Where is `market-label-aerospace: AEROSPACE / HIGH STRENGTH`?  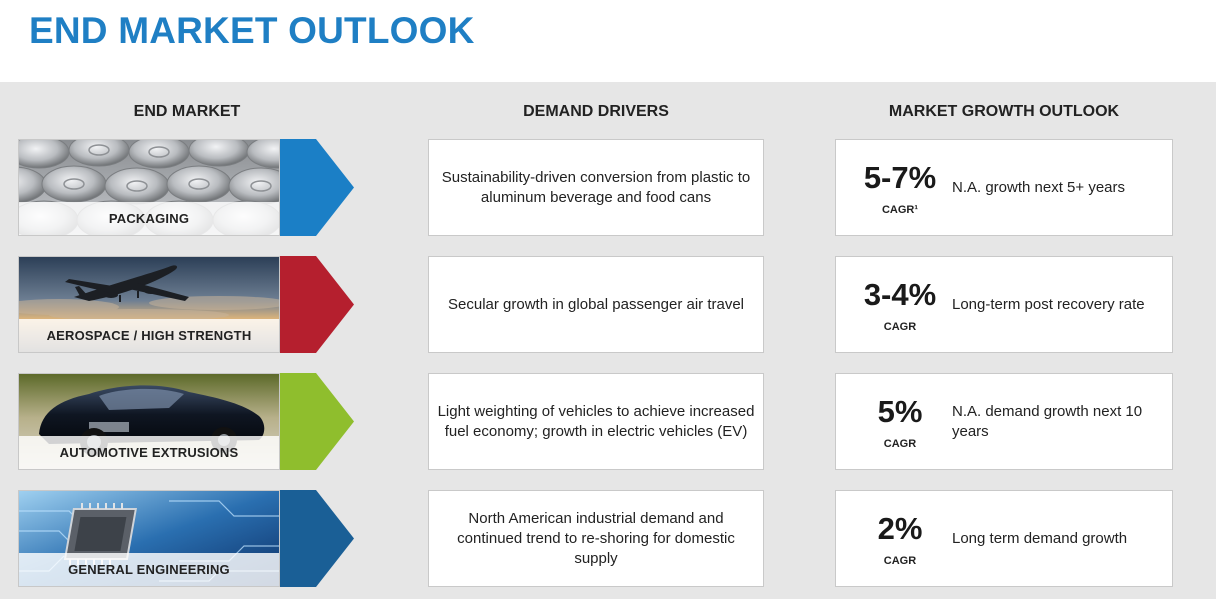 market-label-aerospace: AEROSPACE / HIGH STRENGTH is located at coordinates (149, 335).